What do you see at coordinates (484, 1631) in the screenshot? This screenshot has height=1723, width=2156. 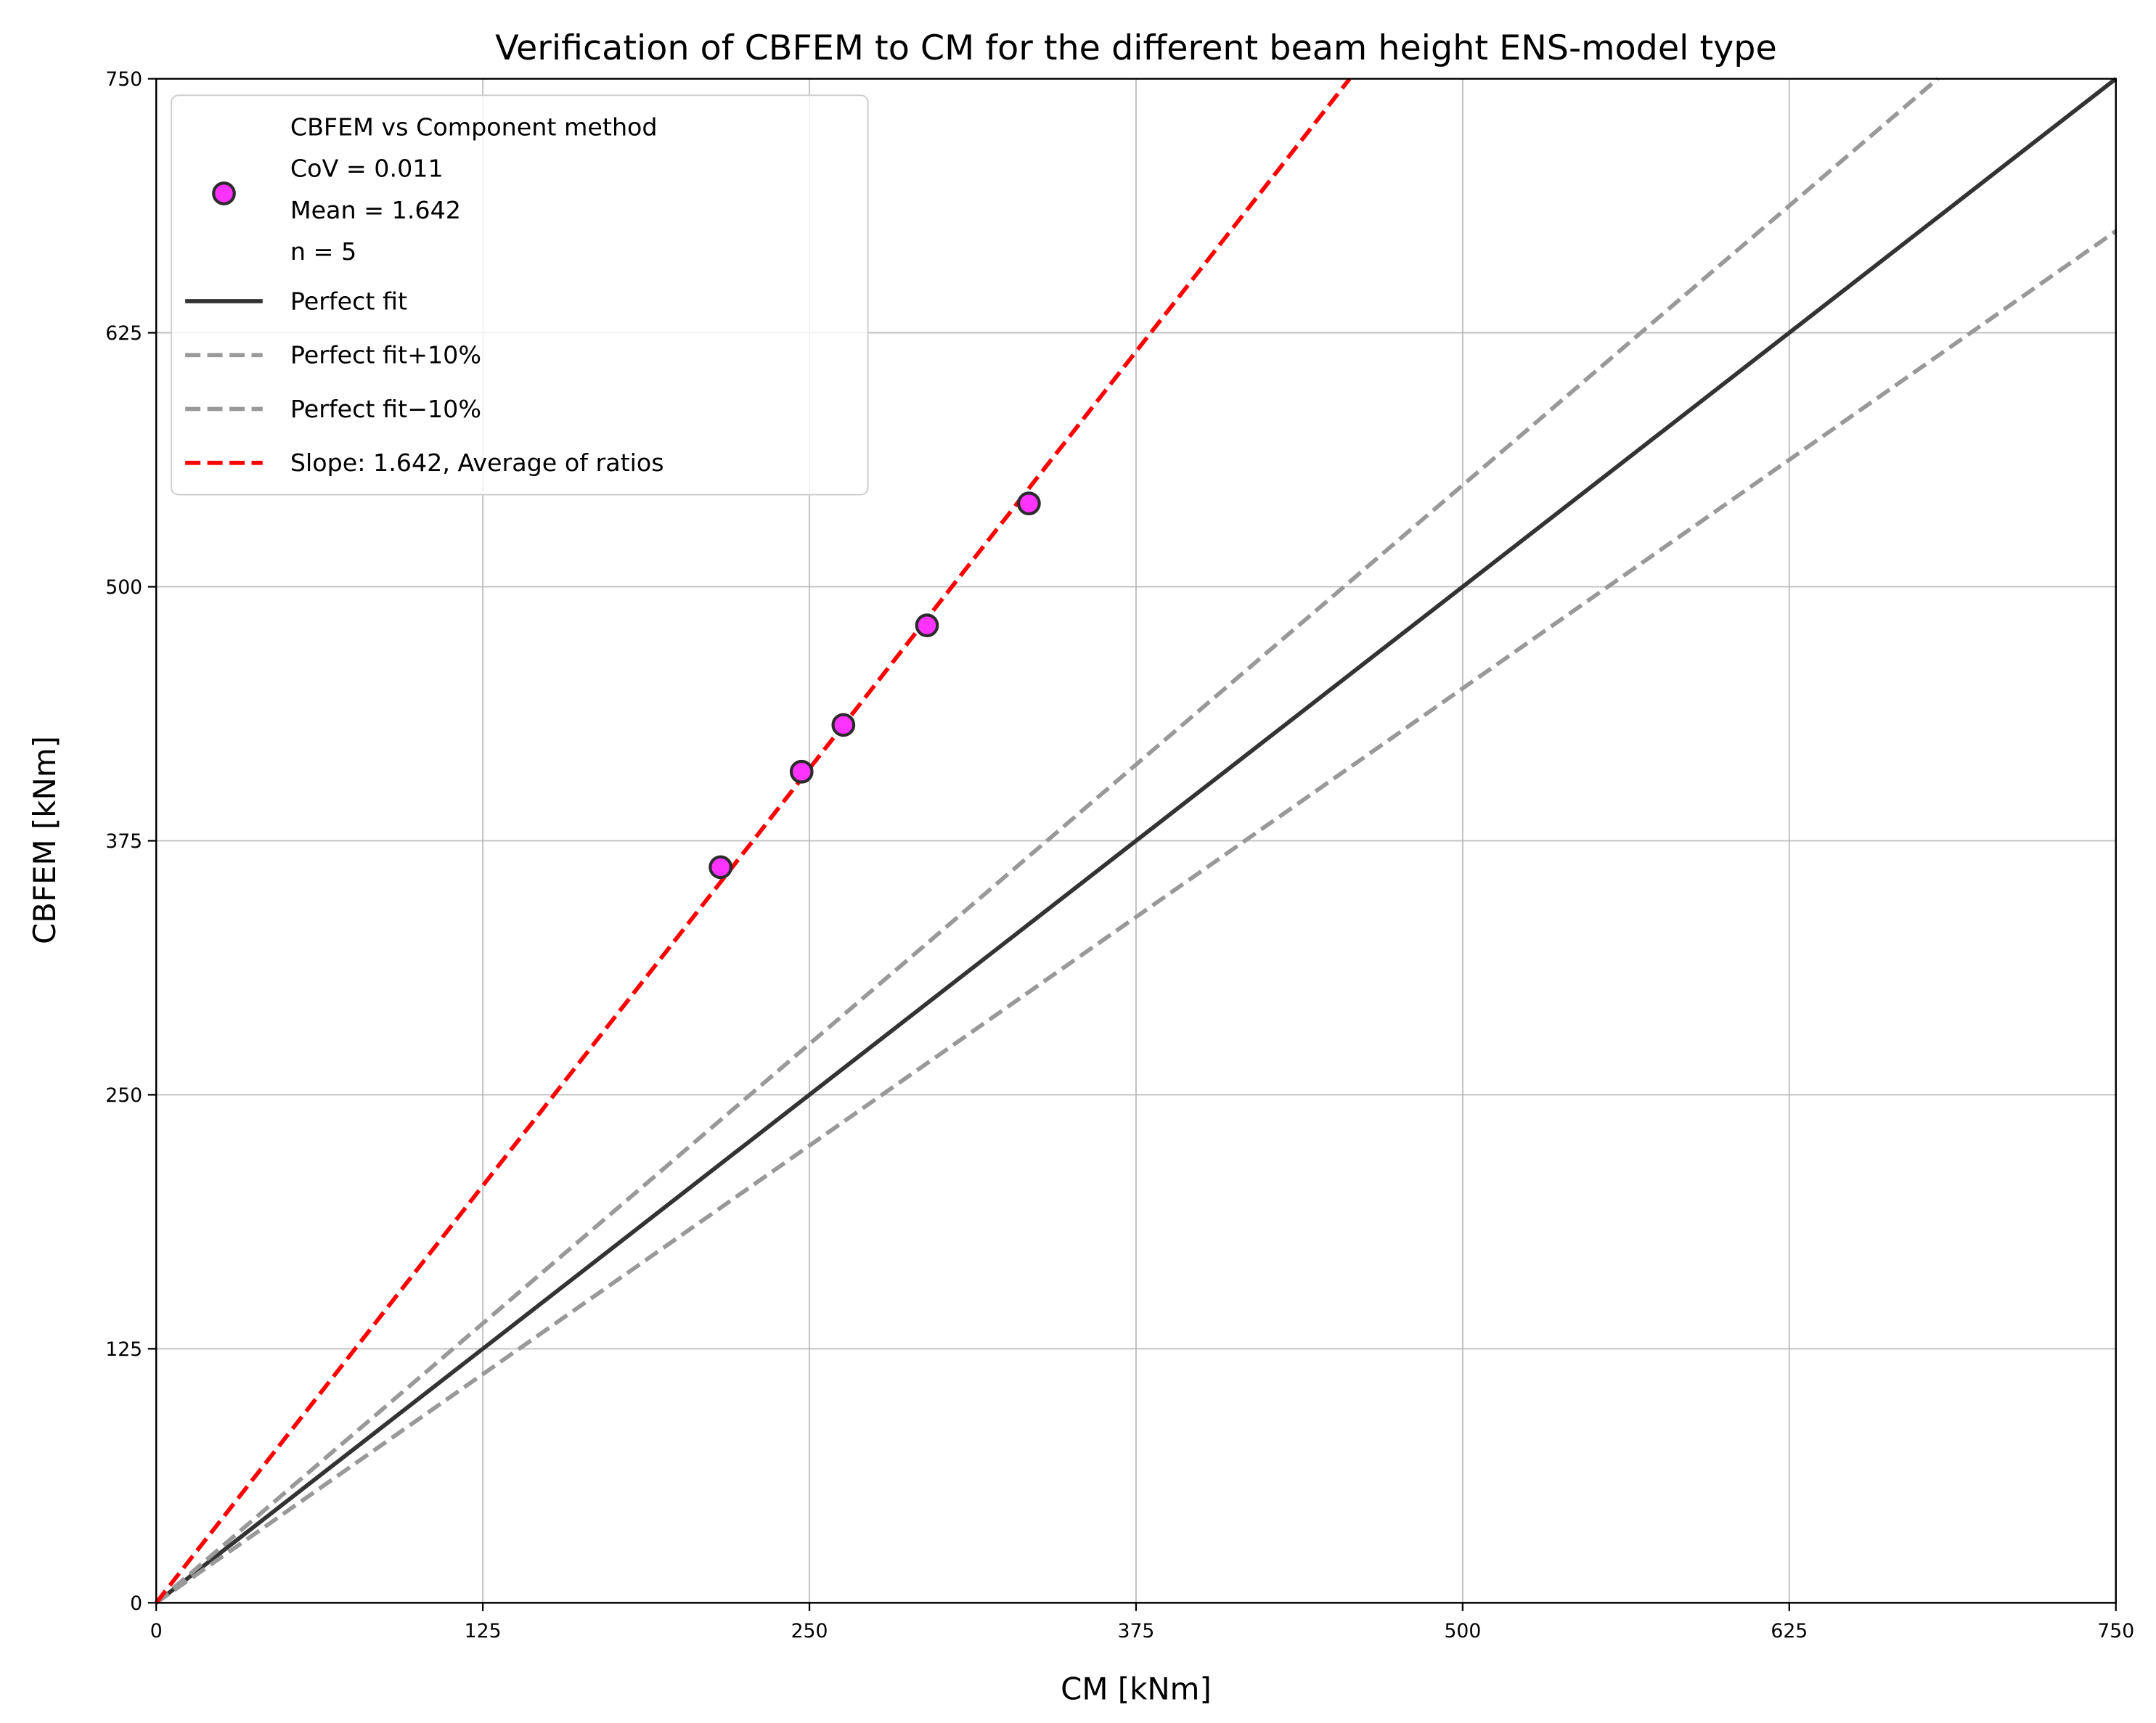 I see `x-tick-label: 125` at bounding box center [484, 1631].